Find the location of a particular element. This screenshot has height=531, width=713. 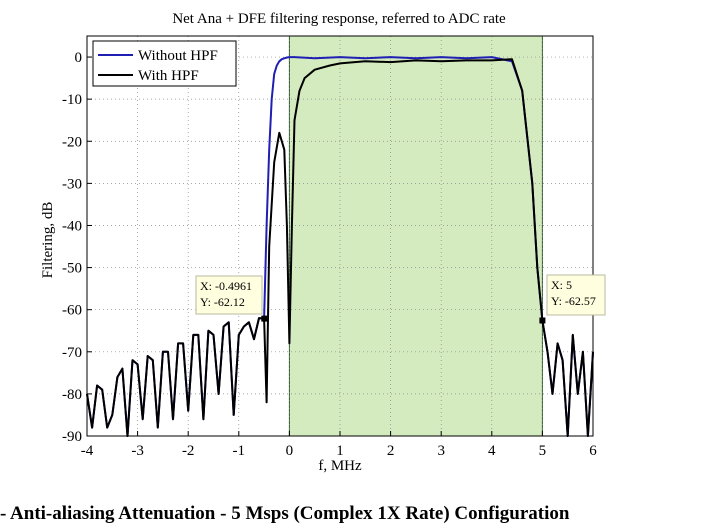

x-tick-label: 3 is located at coordinates (441, 451).